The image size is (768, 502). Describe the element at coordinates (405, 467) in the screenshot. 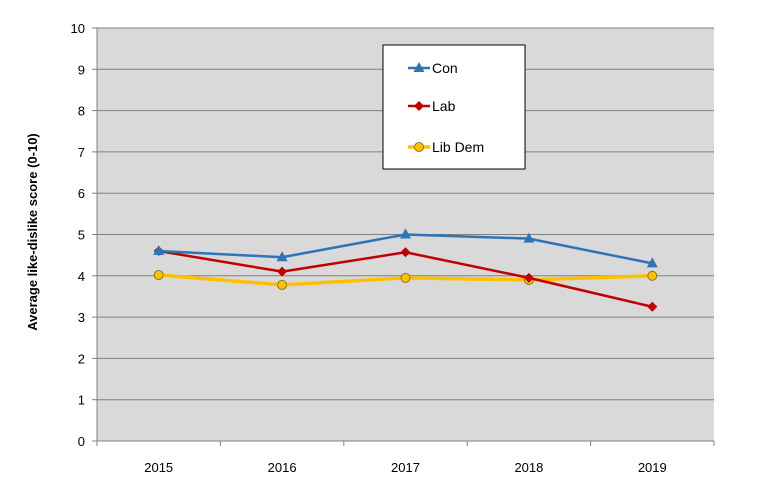

I see `x-tick-label: 2017` at that location.